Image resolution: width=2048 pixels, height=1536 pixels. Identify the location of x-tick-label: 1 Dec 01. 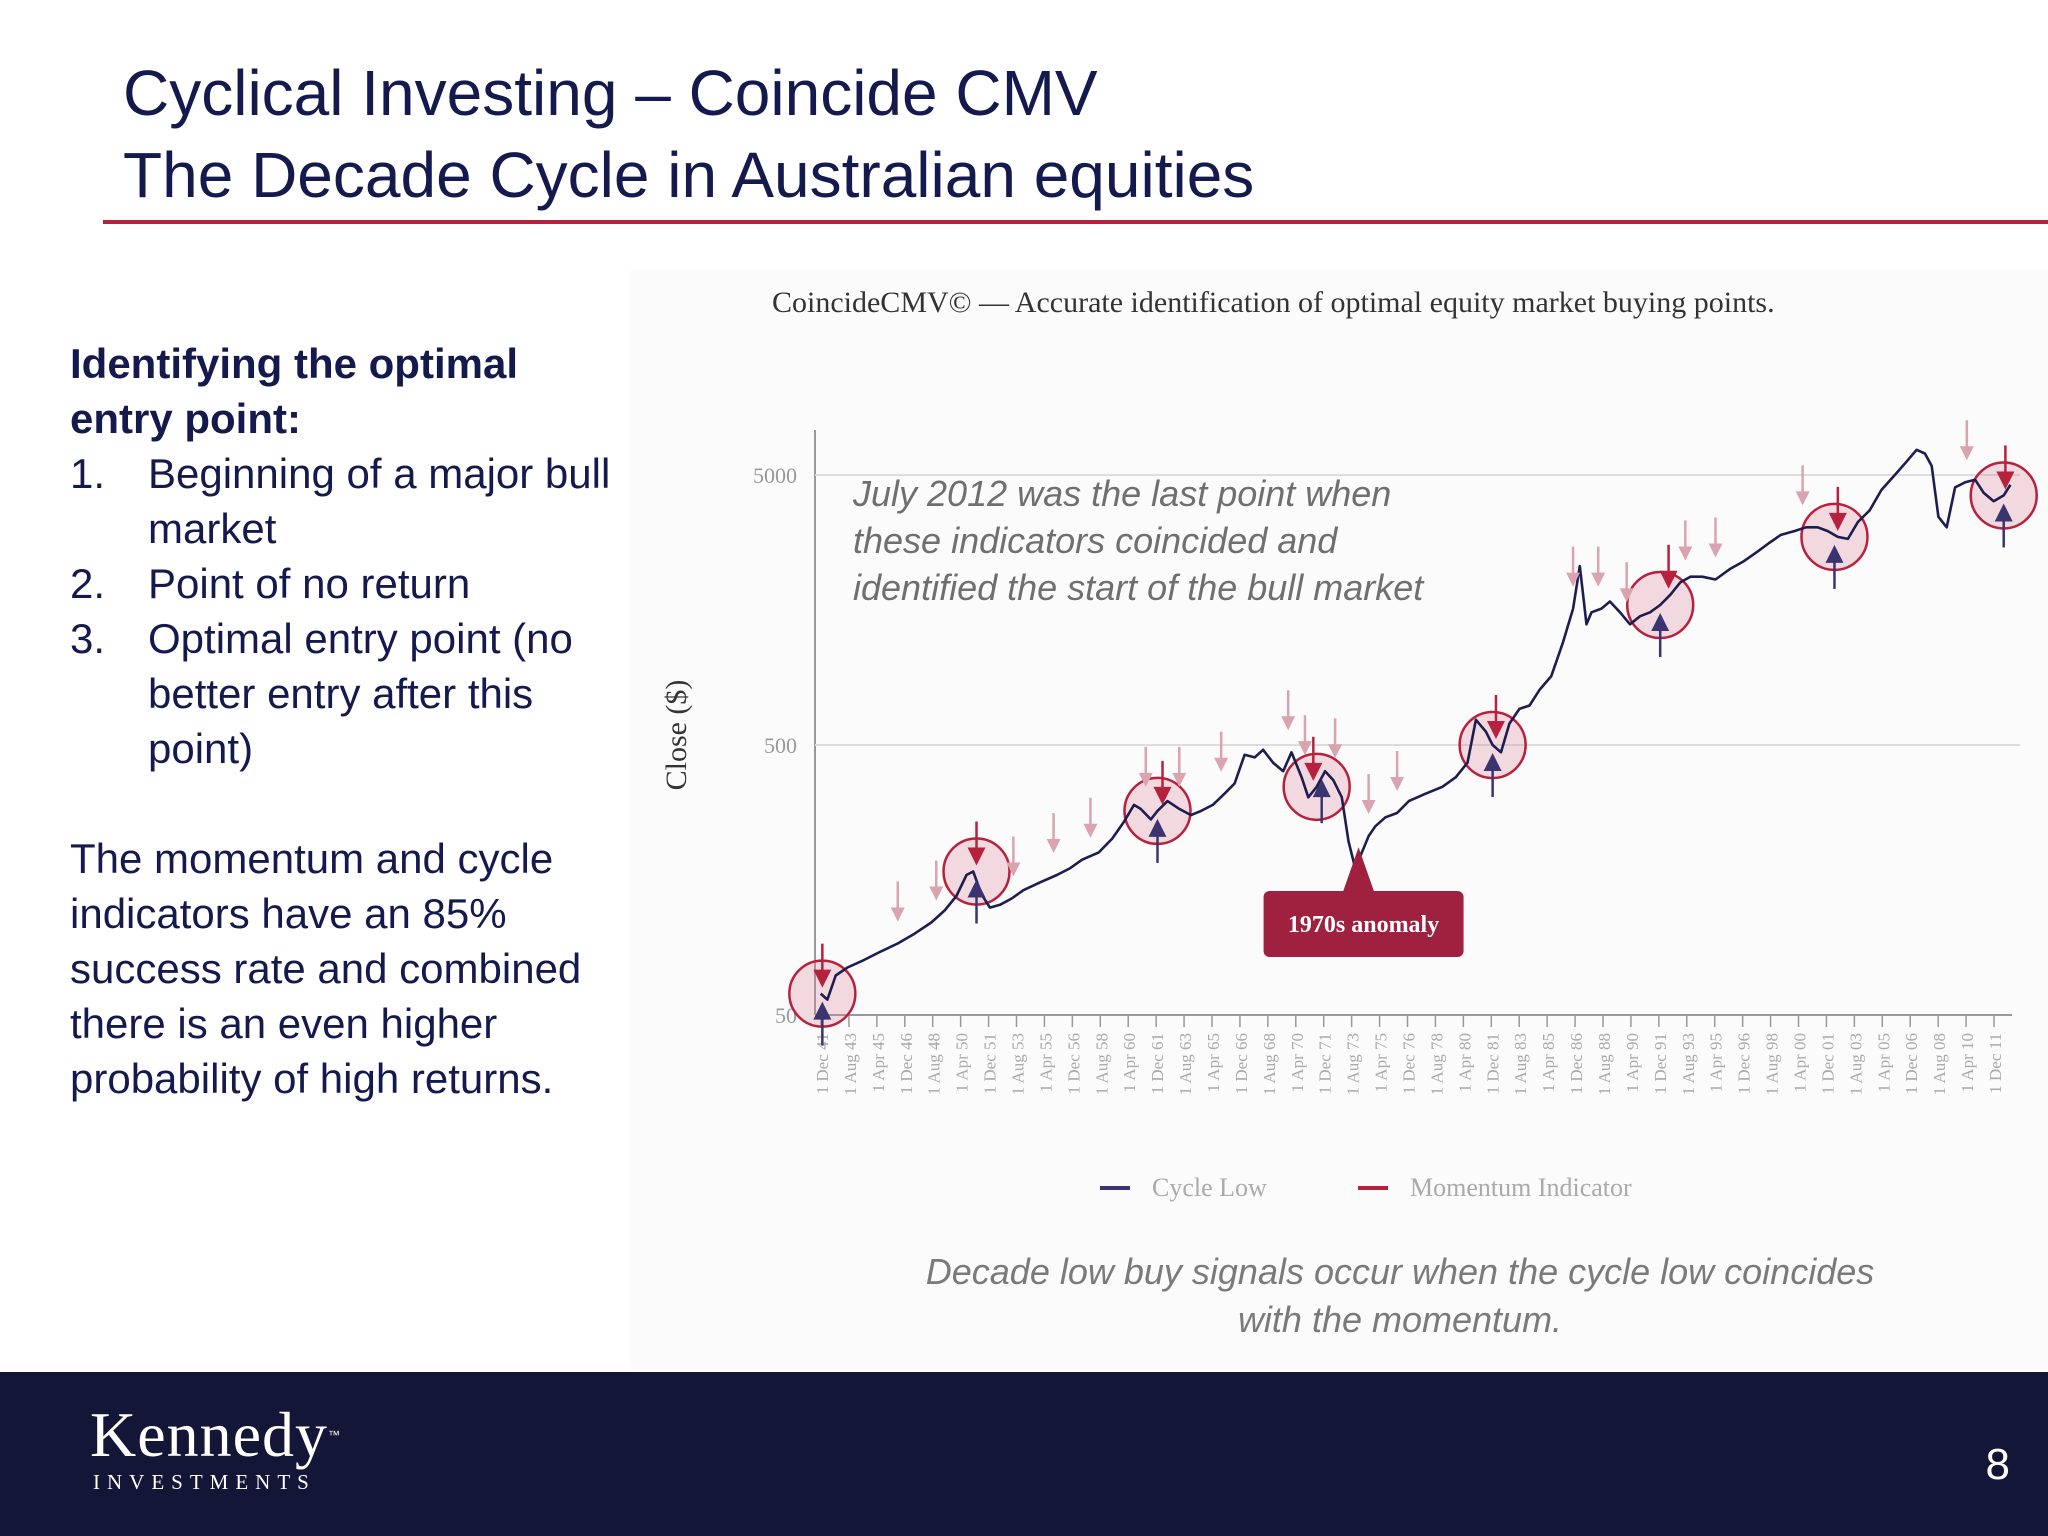
(1827, 1063).